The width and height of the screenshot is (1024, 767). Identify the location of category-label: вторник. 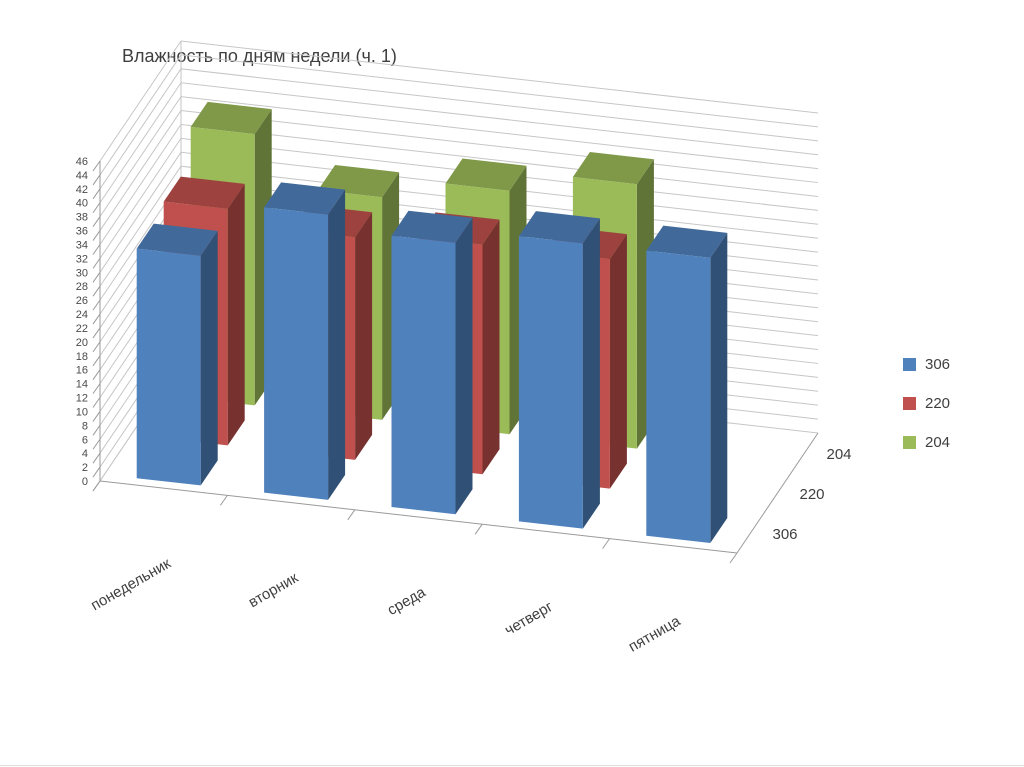
(274, 590).